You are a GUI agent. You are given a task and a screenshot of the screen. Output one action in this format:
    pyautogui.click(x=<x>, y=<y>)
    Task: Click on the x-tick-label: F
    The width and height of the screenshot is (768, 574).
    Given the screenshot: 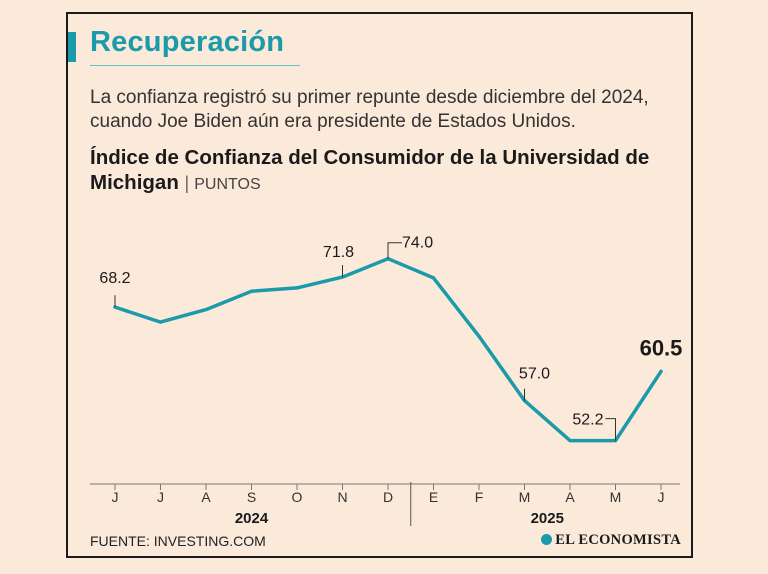 What is the action you would take?
    pyautogui.click(x=479, y=497)
    